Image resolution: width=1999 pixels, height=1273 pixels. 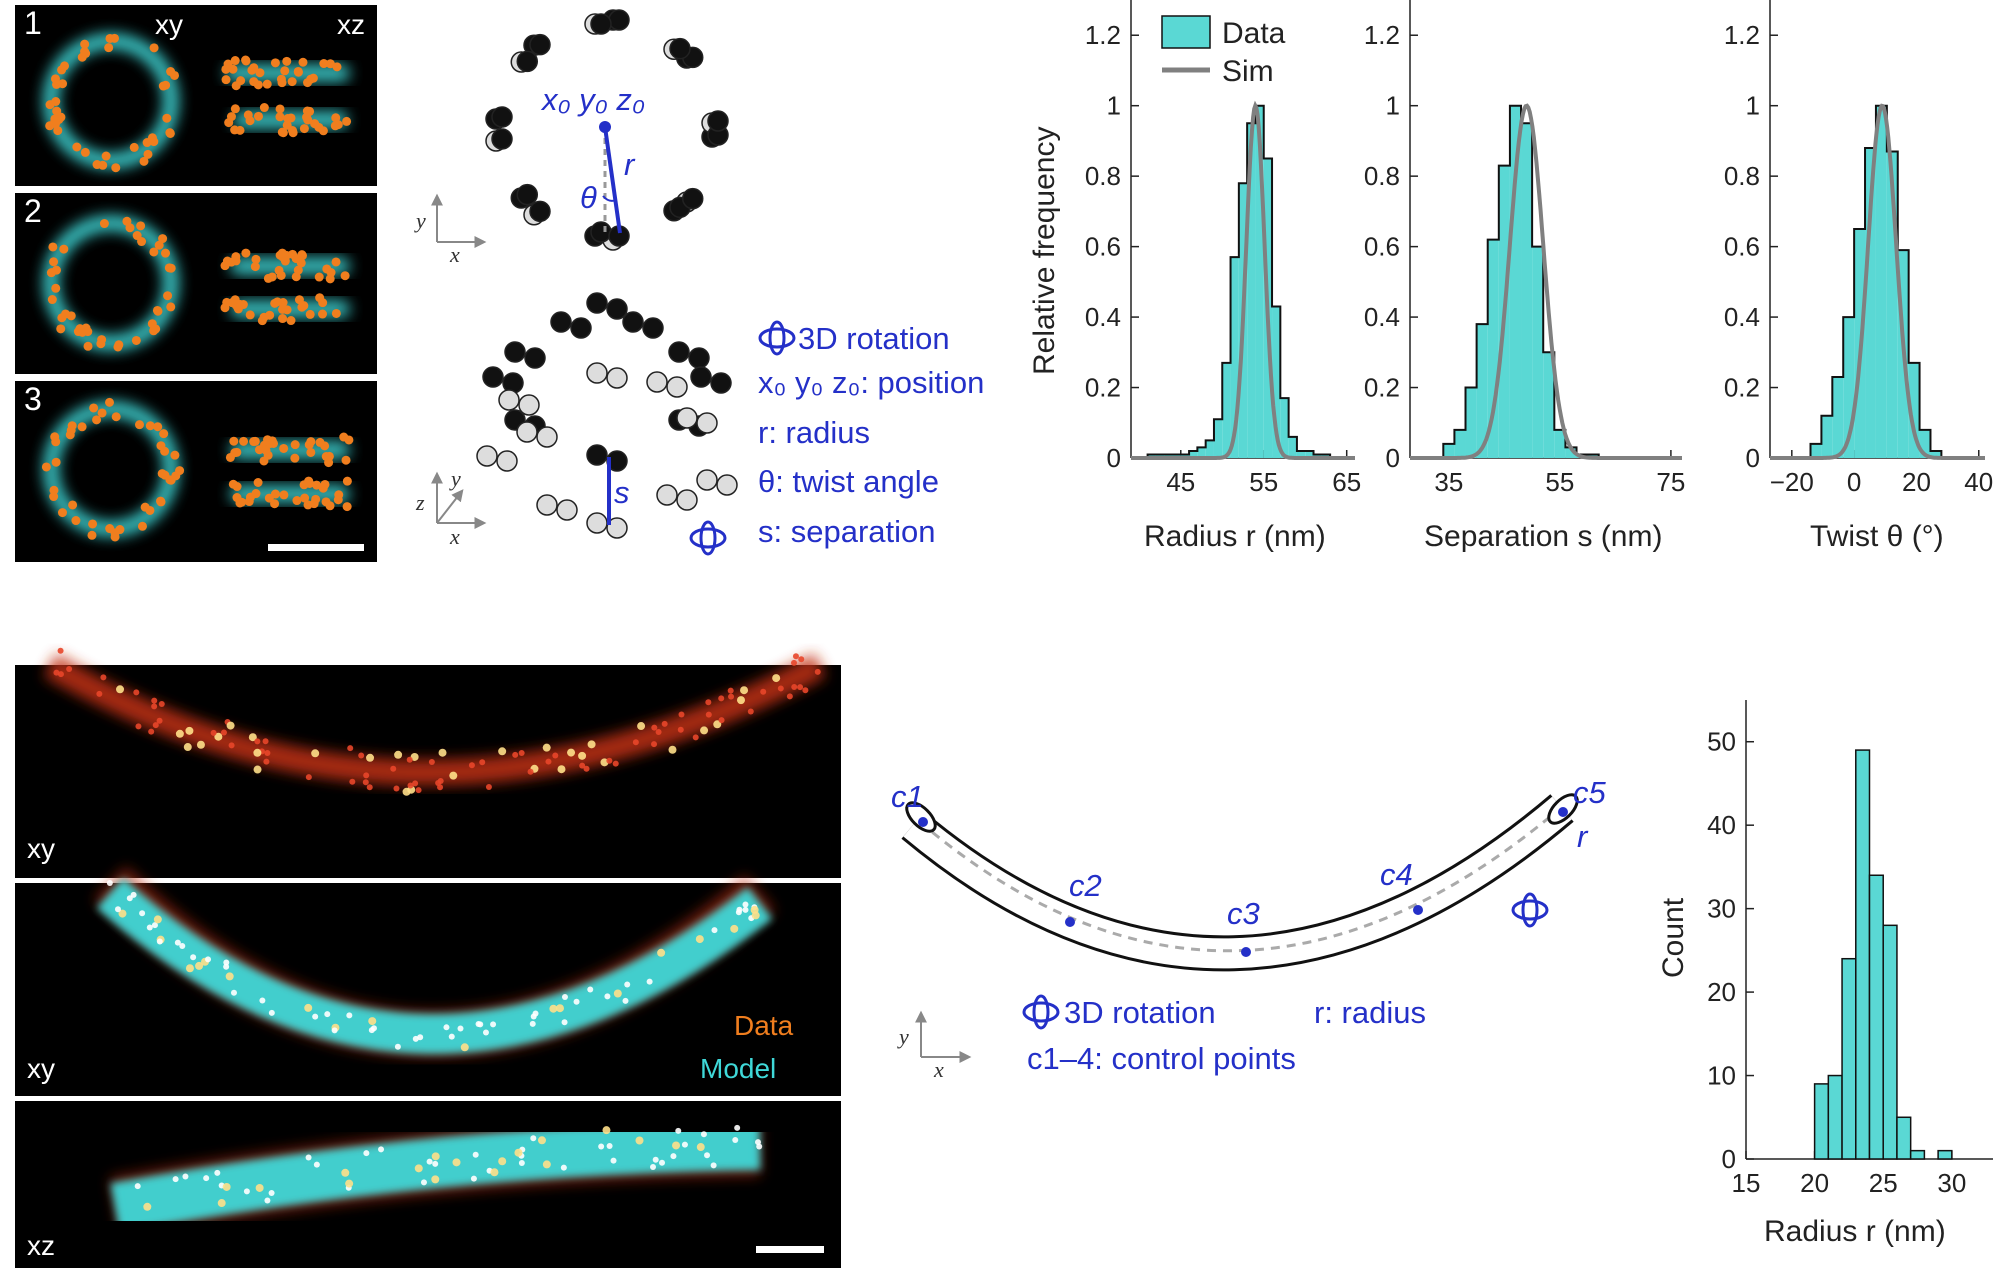 I want to click on control-label-c3: c3, so click(x=1243, y=913).